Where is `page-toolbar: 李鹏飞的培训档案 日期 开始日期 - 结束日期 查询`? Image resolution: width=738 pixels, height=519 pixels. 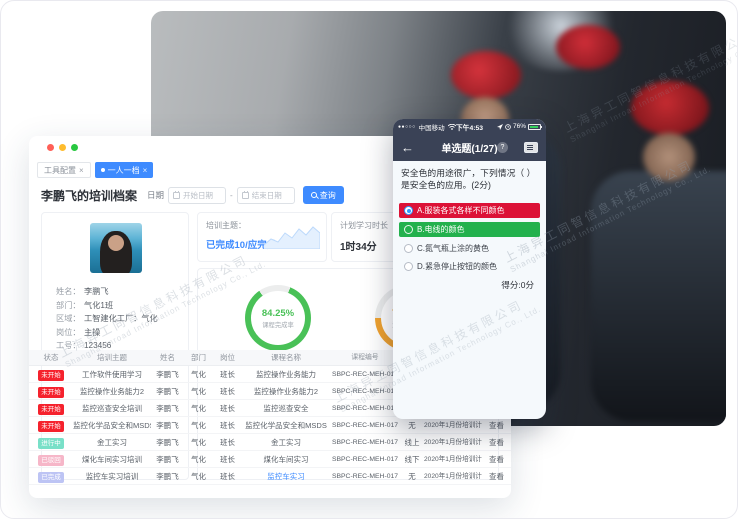
page-toolbar: 李鹏飞的培训档案 日期 开始日期 - 结束日期 查询 is located at coordinates (271, 195).